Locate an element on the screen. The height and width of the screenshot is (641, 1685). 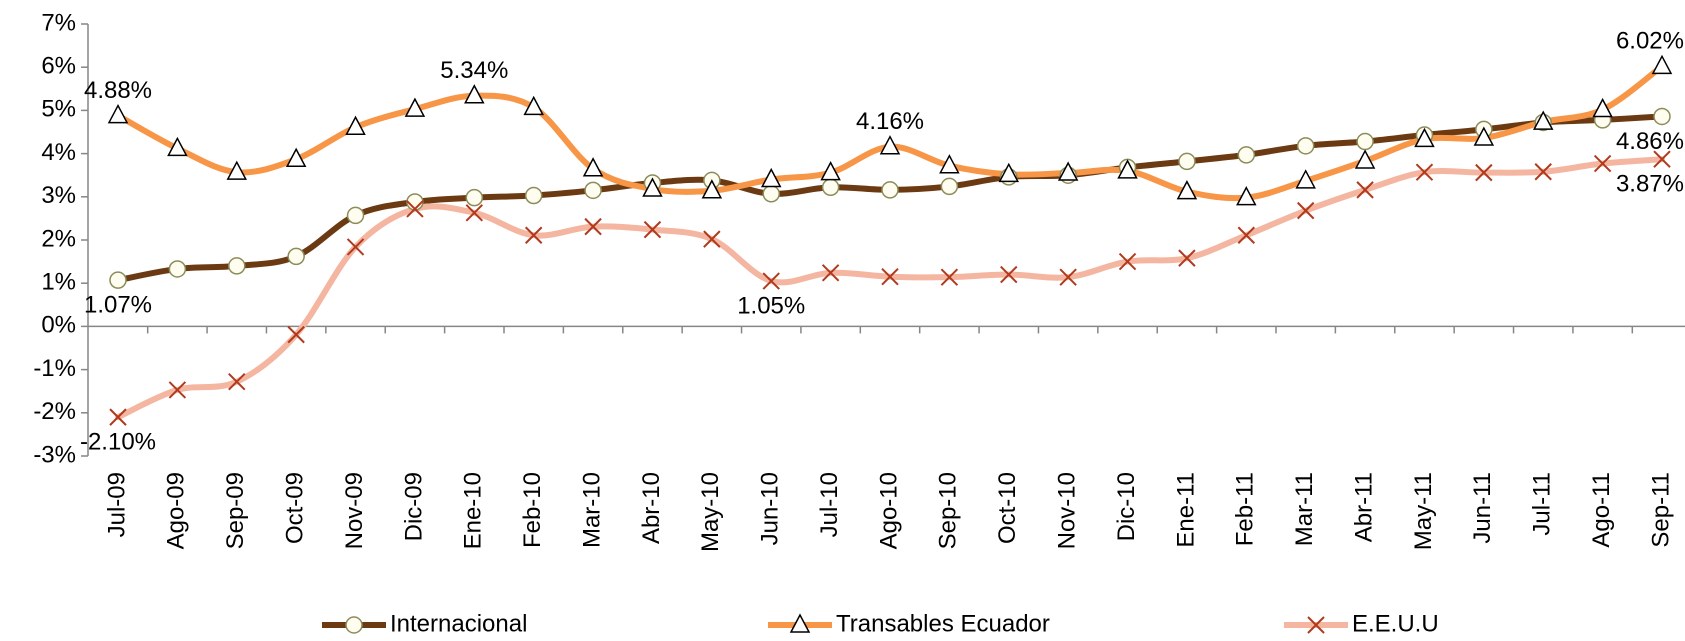
data-label: 4.86% is located at coordinates (1650, 141).